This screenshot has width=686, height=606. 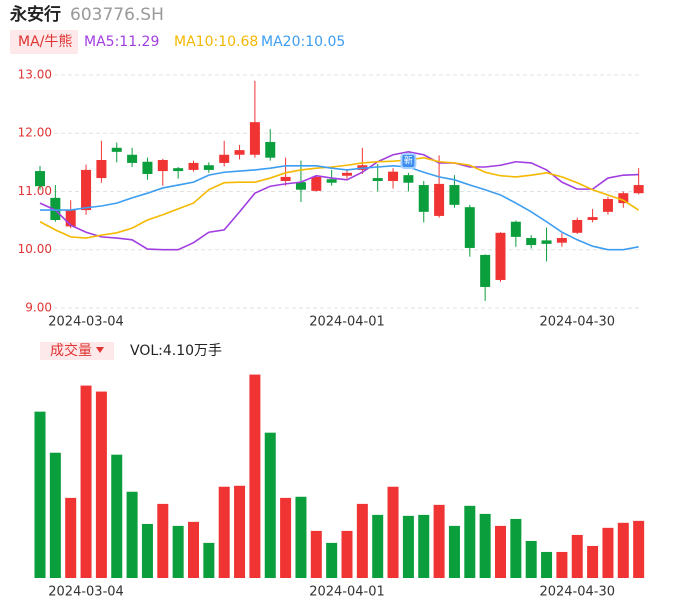 What do you see at coordinates (38, 307) in the screenshot?
I see `y-tick-label: 9.00` at bounding box center [38, 307].